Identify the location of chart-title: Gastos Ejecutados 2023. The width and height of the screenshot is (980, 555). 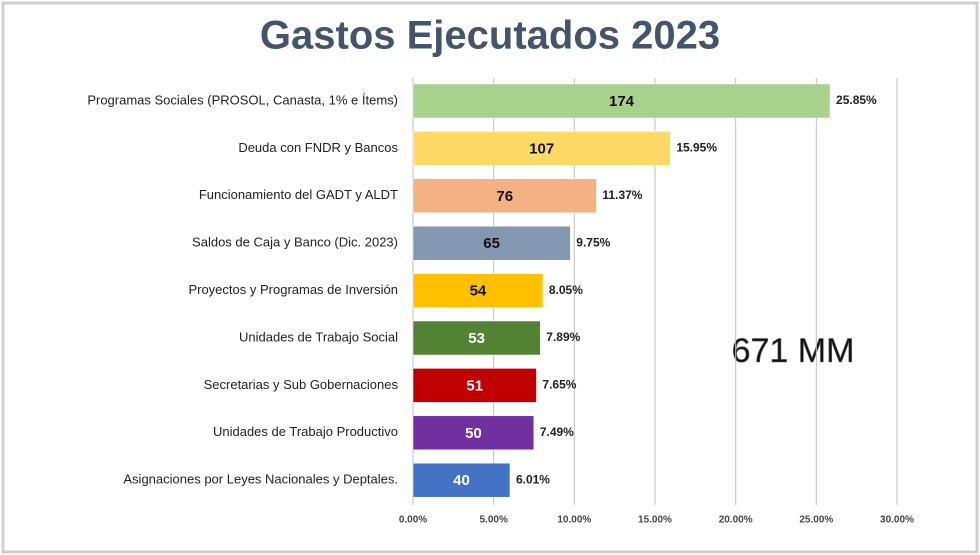
(490, 36).